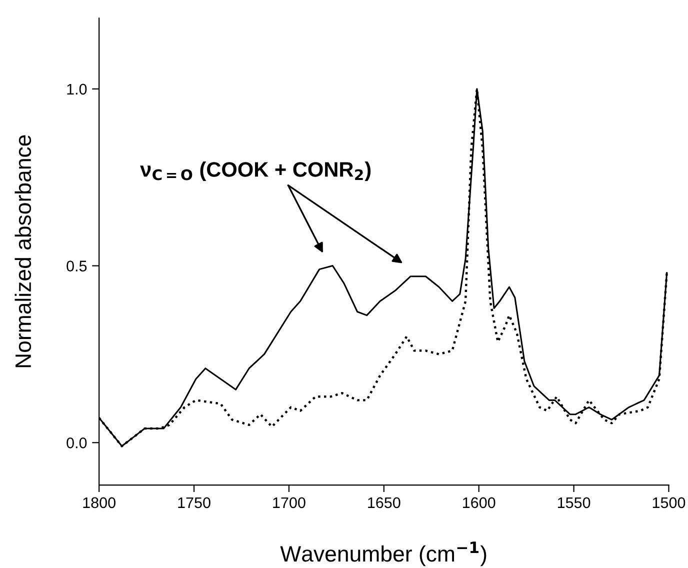 The image size is (688, 568). I want to click on x-tick-label: 1700, so click(289, 502).